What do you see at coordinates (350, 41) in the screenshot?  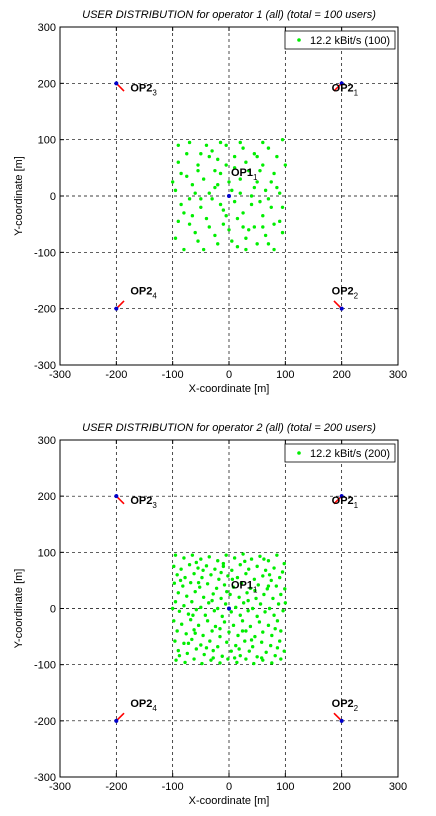 I see `legend-label: 12.2 kBit/s (100)` at bounding box center [350, 41].